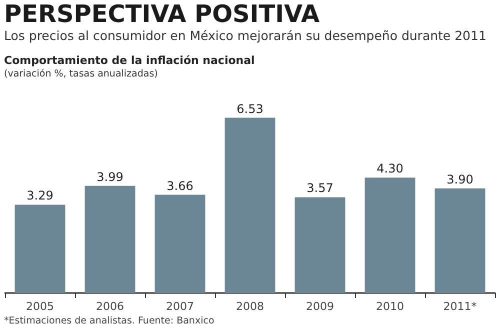  Describe the element at coordinates (109, 321) in the screenshot. I see `text: *Estimaciones de analistas. Fuente: Banxico` at that location.